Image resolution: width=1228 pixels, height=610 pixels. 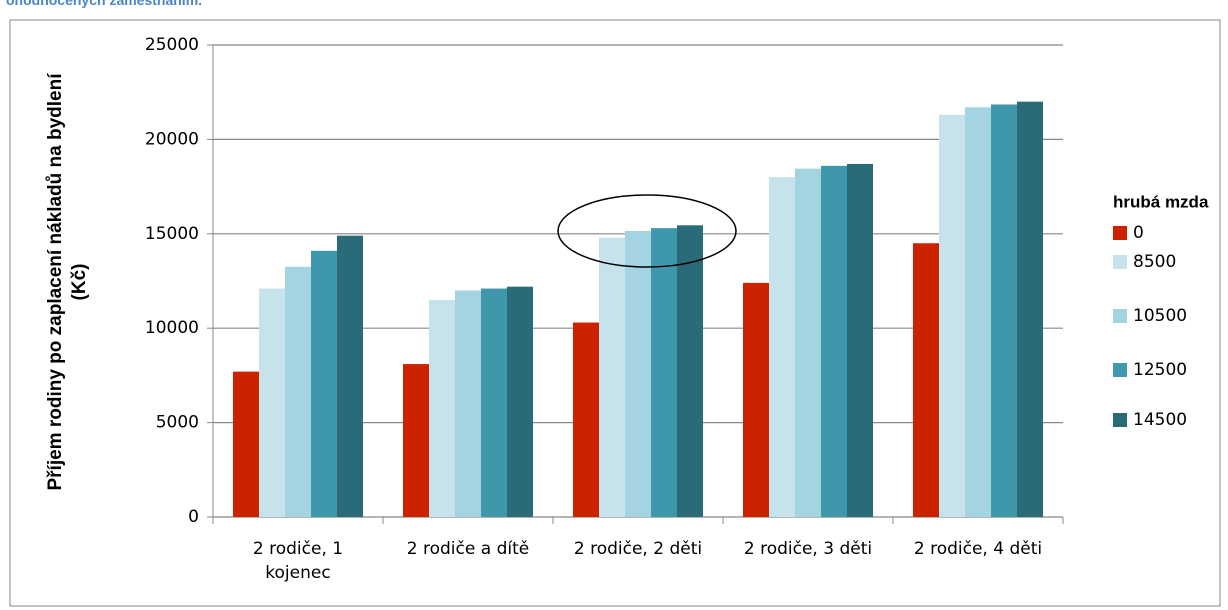 What do you see at coordinates (172, 234) in the screenshot?
I see `y-tick-label: 15000` at bounding box center [172, 234].